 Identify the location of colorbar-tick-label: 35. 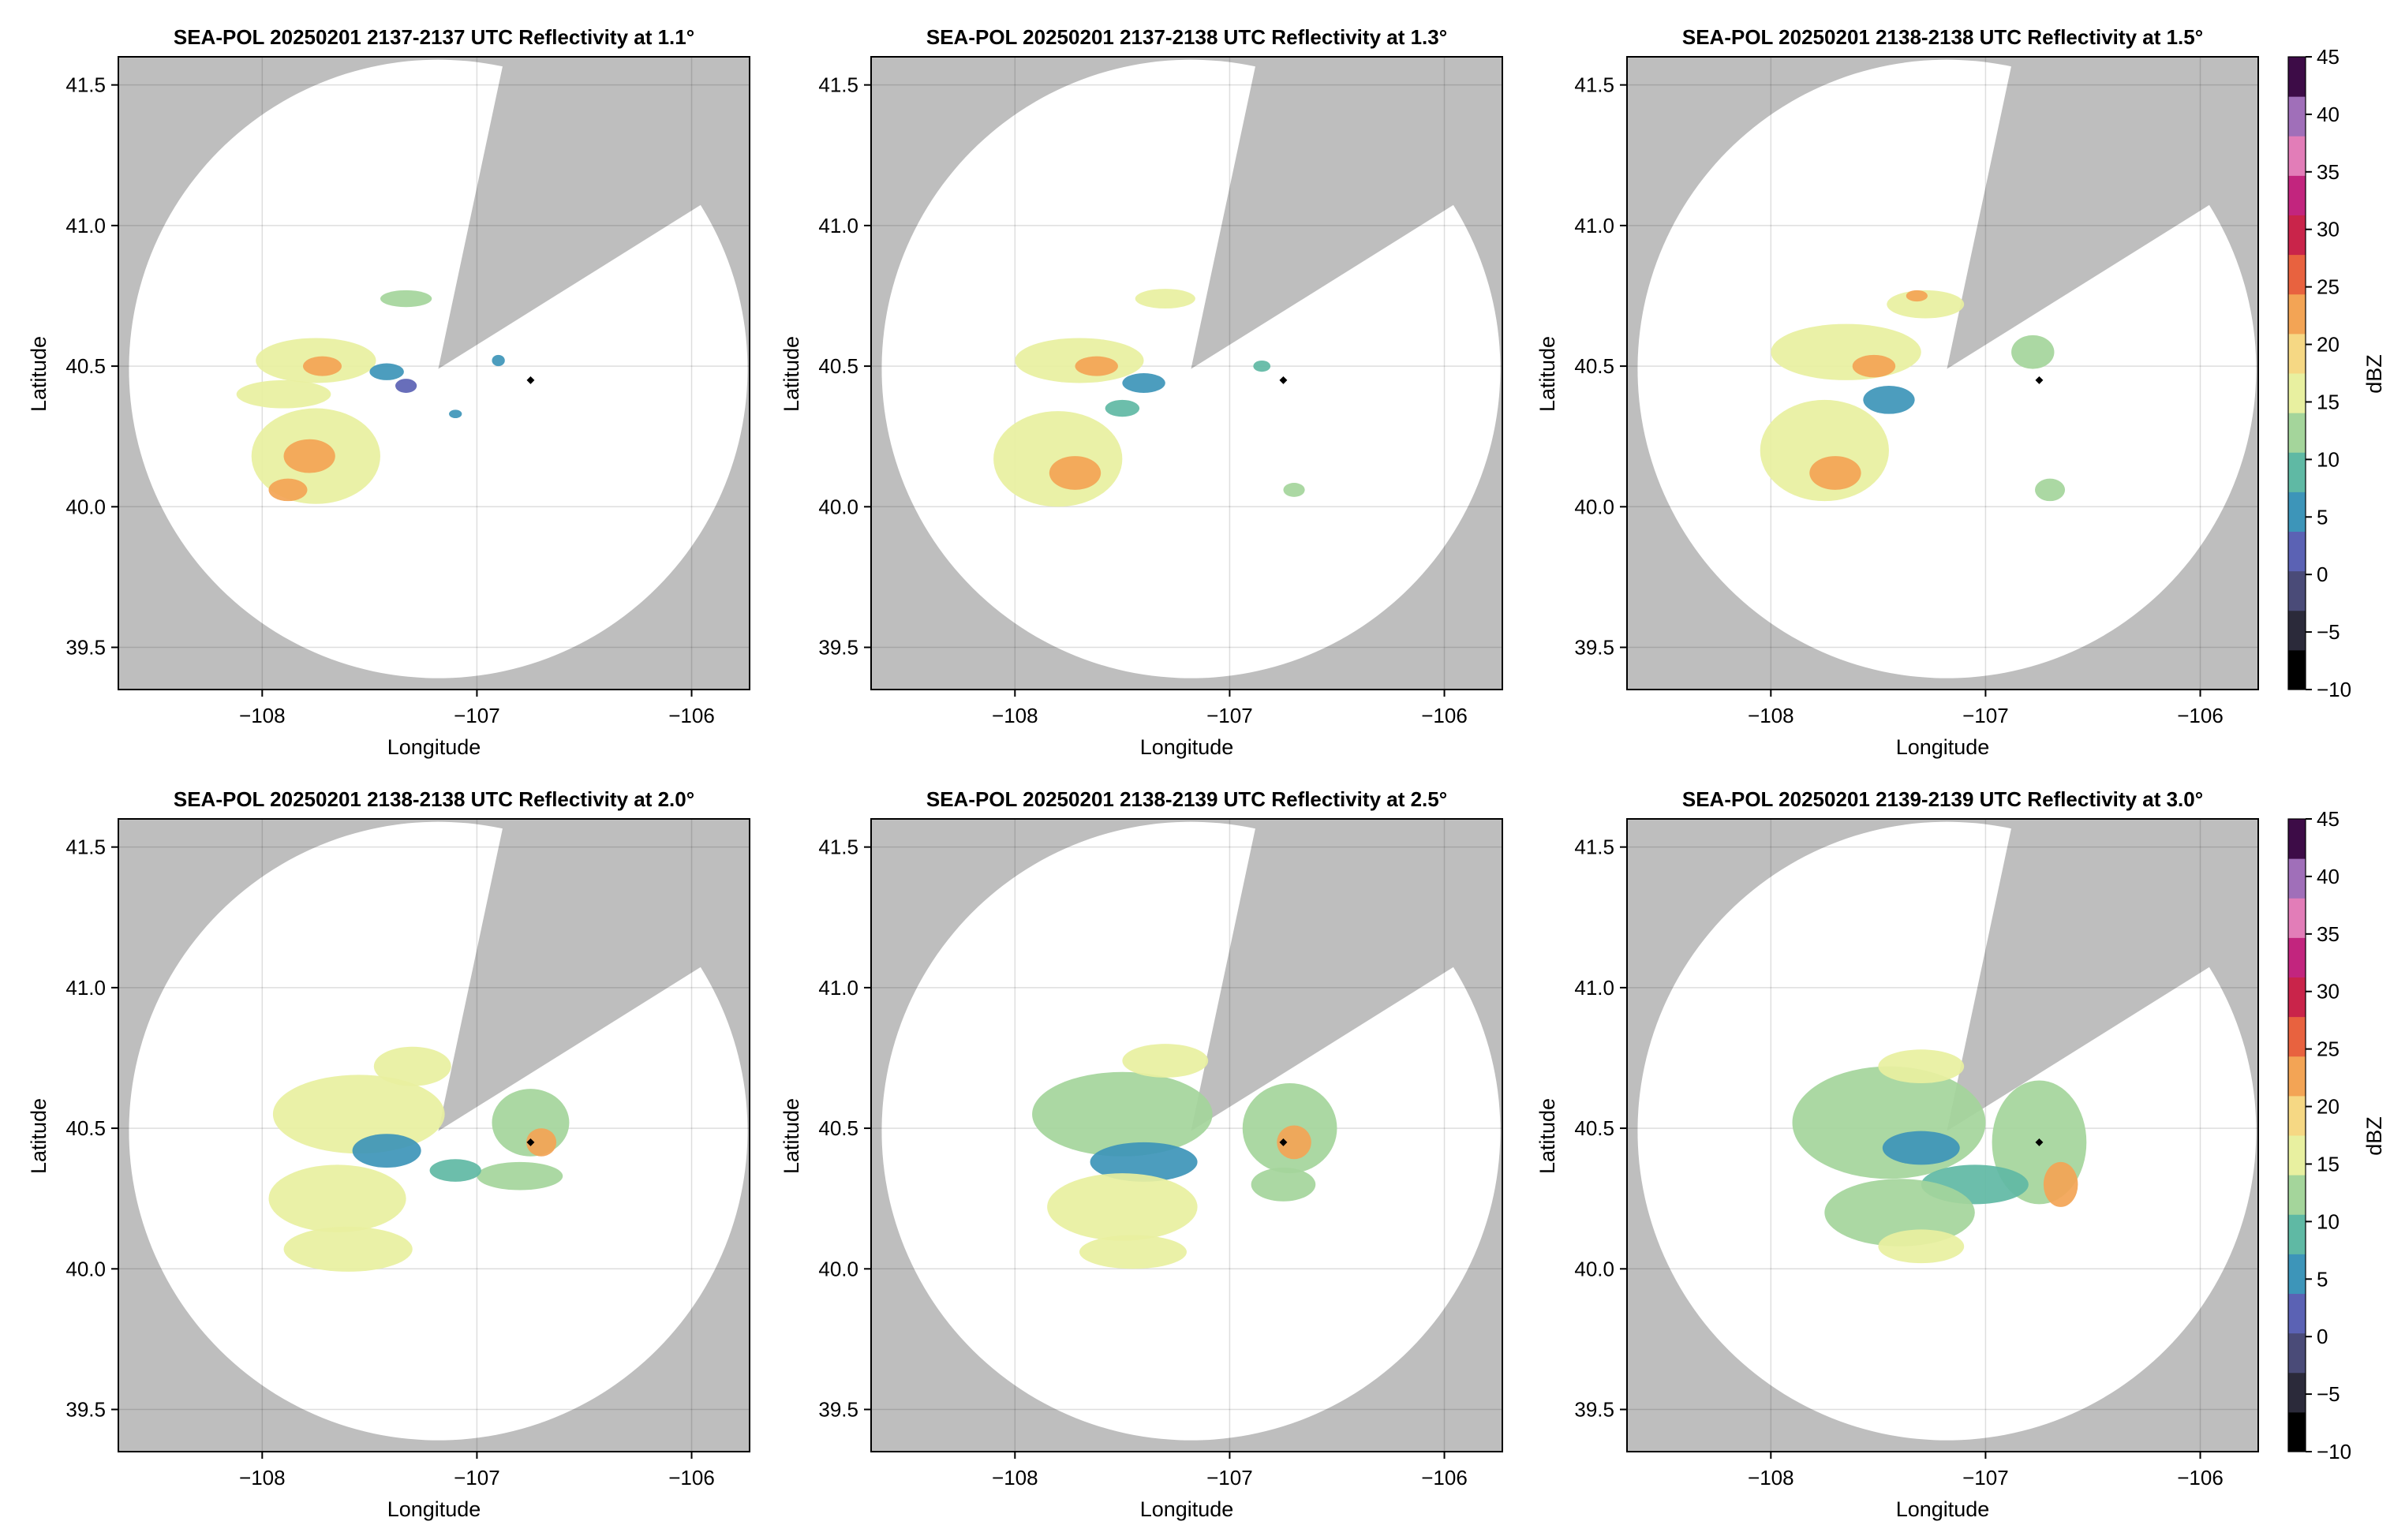
(2328, 172).